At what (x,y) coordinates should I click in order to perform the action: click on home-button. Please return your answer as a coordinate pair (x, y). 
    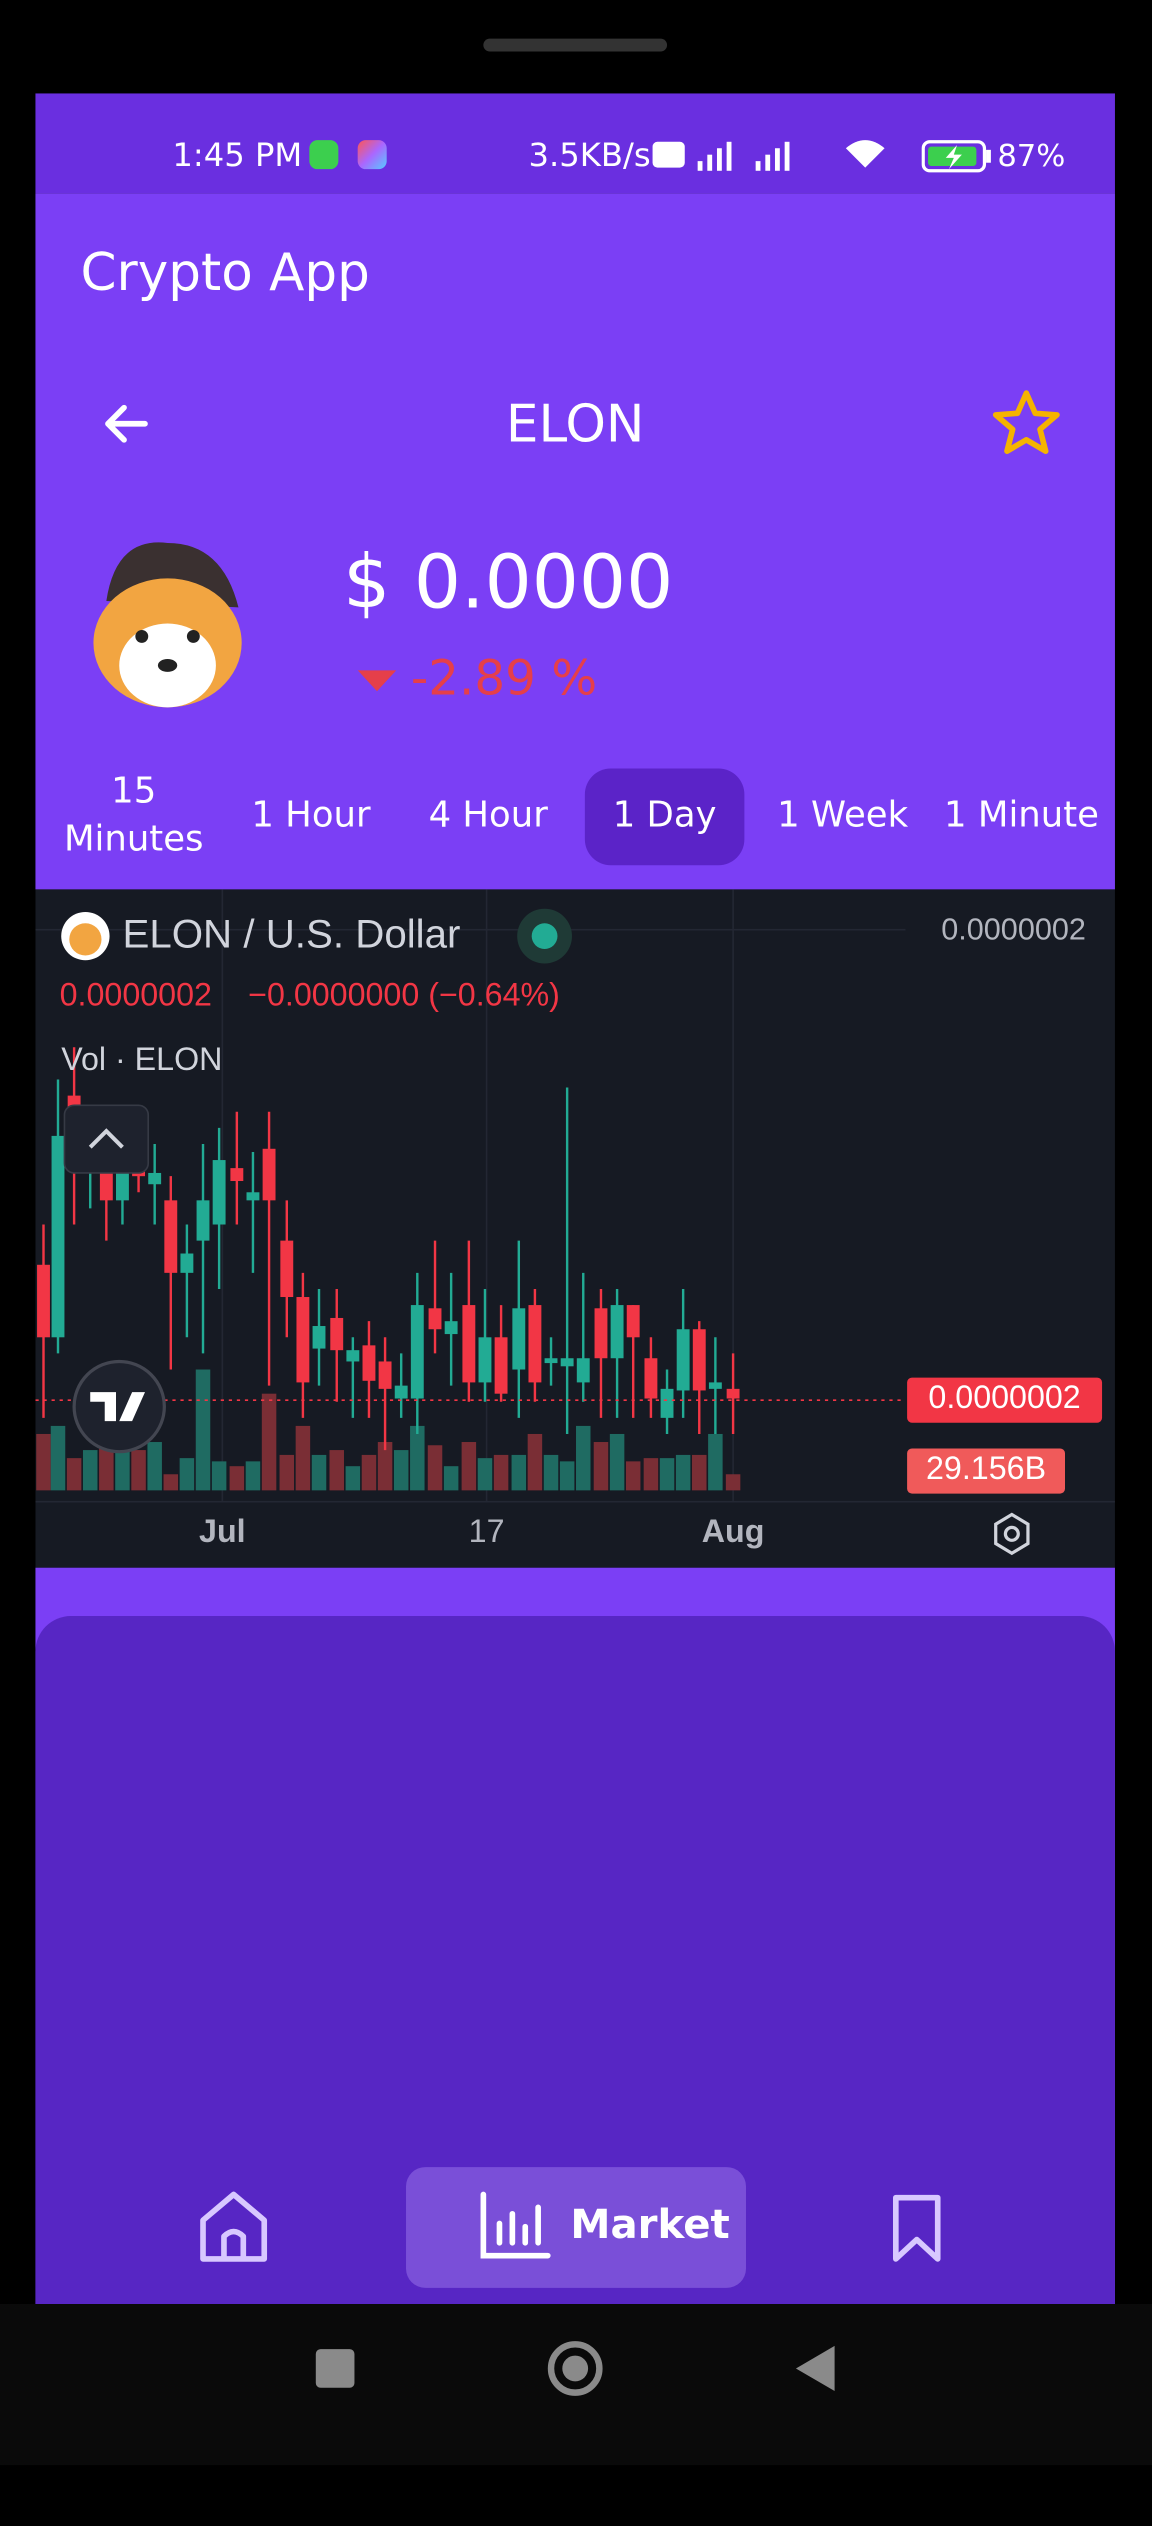
    Looking at the image, I should click on (575, 2368).